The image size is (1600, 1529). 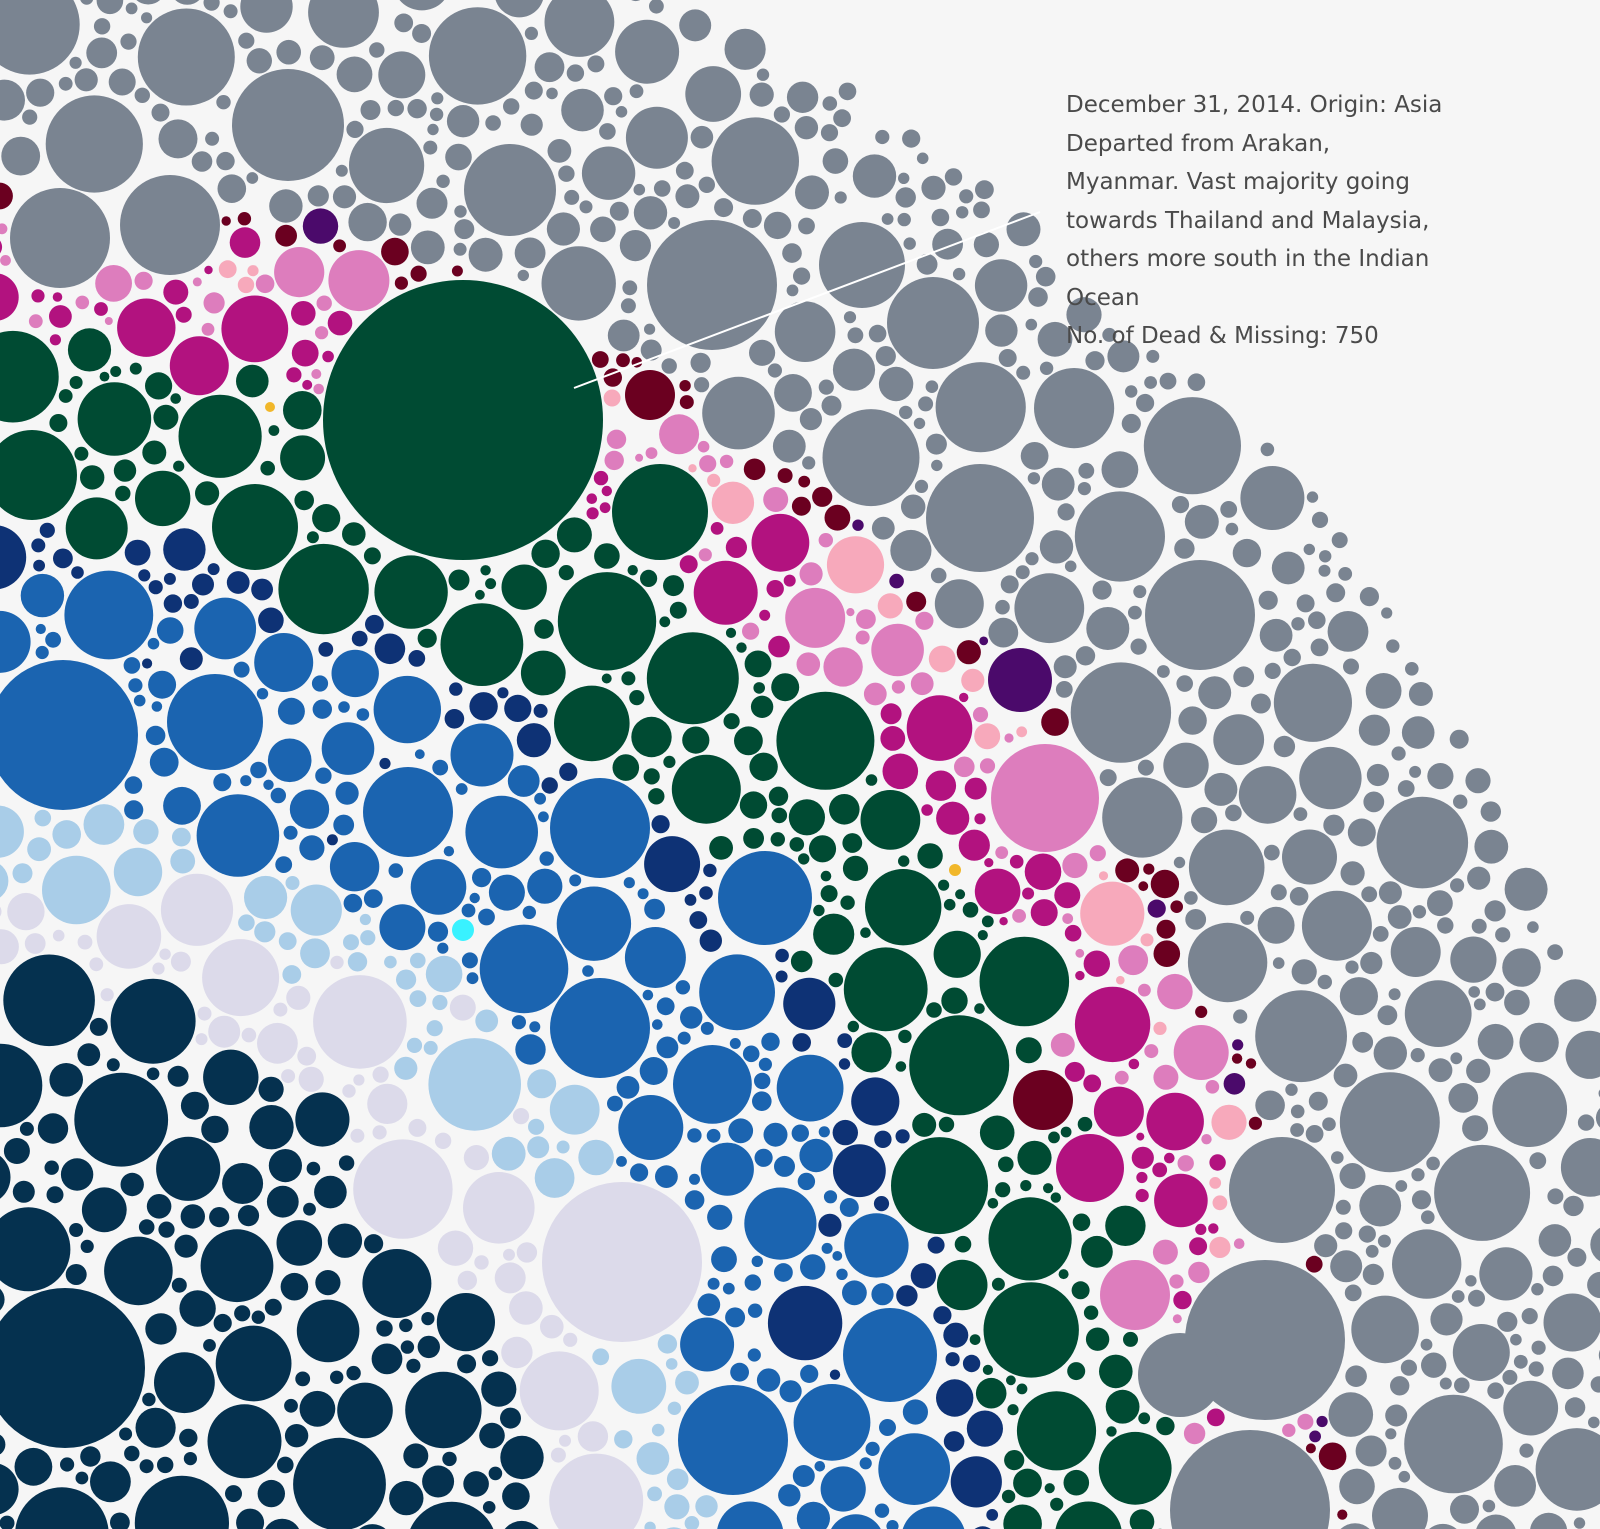 I want to click on bubble-lavender, so click(x=9, y=947).